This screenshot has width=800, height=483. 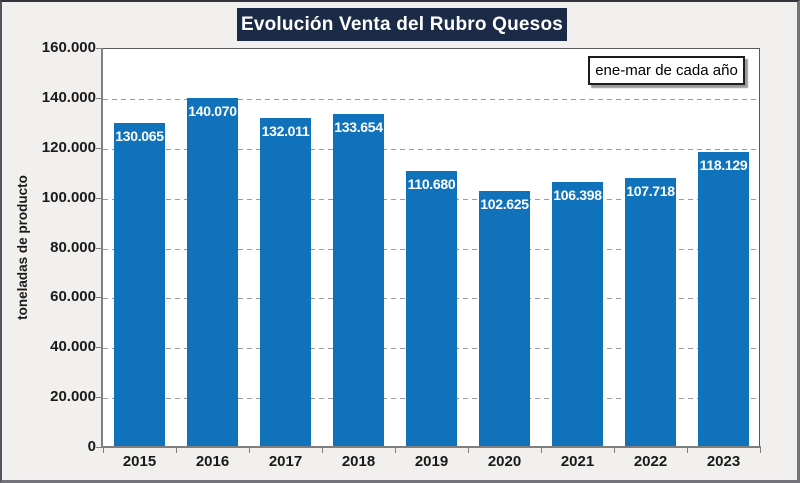 I want to click on x-tick-label: 2019, so click(x=431, y=461).